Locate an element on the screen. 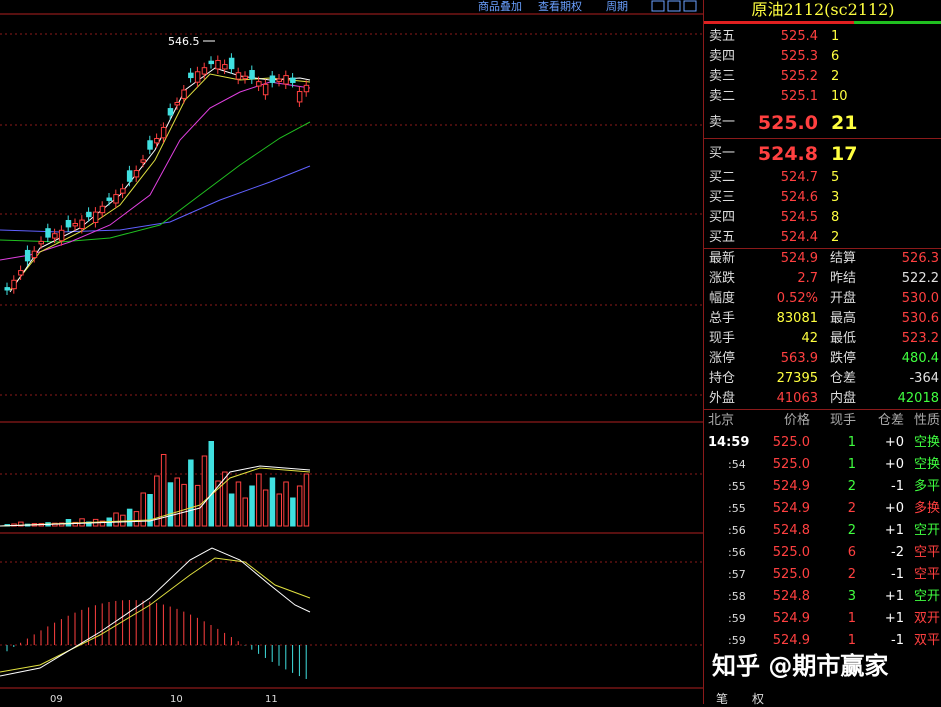 The width and height of the screenshot is (941, 707). tick-cell: +0 is located at coordinates (894, 508).